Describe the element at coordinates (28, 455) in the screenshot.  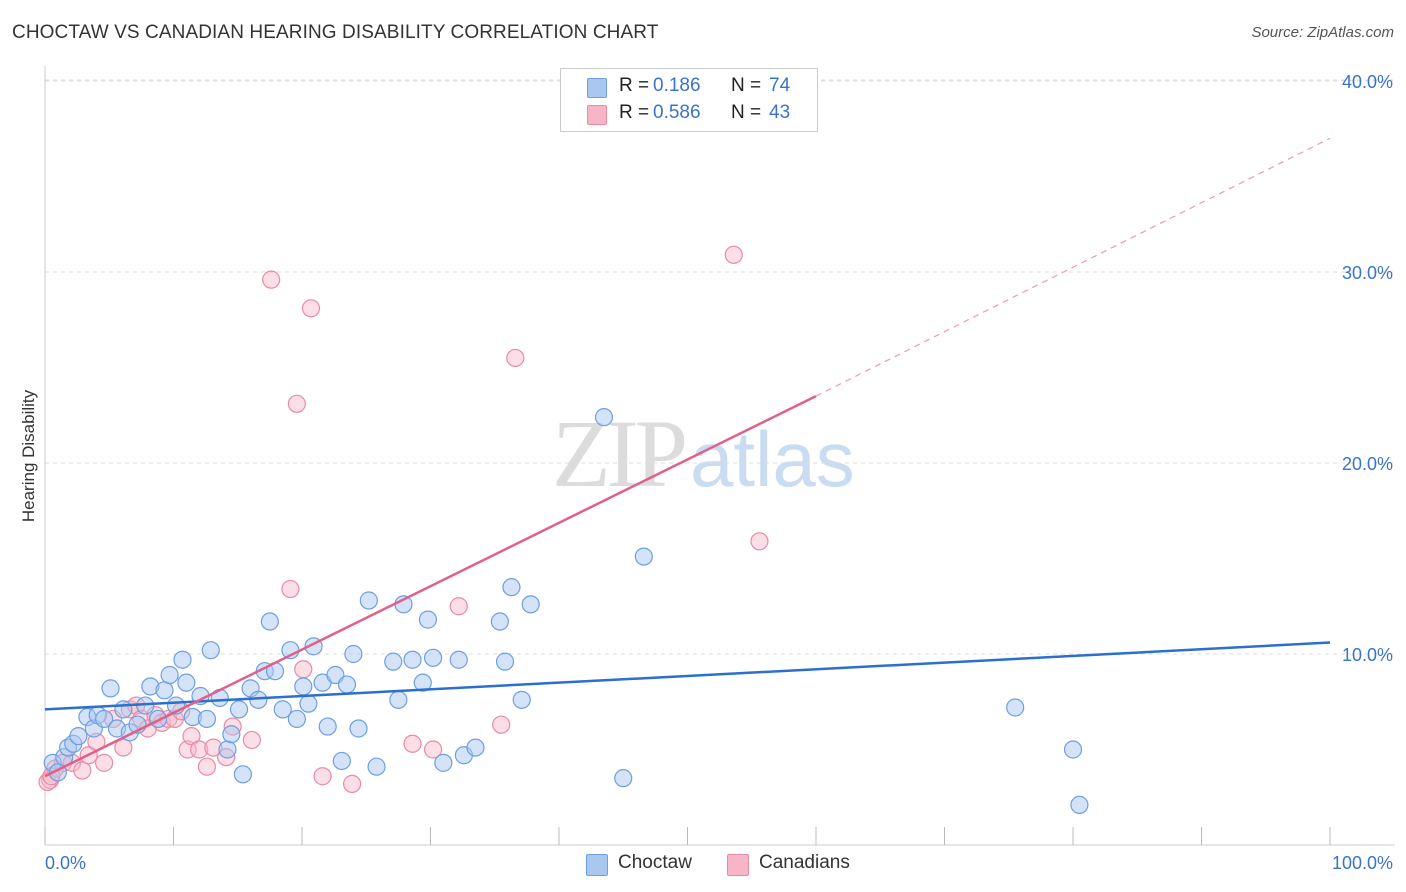
I see `y-axis-title: Hearing Disability` at that location.